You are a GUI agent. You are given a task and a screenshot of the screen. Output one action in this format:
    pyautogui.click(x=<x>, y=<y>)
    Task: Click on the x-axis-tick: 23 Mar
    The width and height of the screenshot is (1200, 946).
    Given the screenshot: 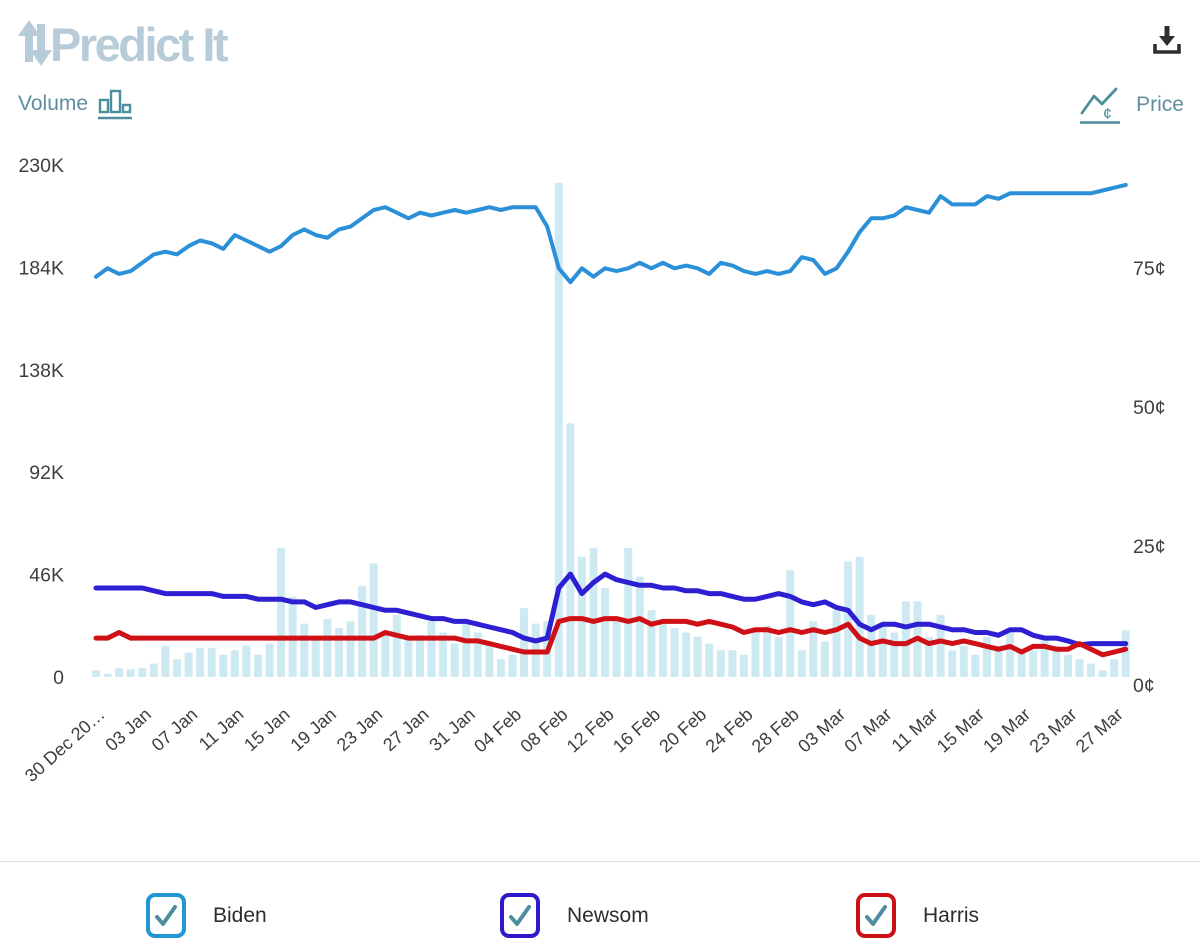 What is the action you would take?
    pyautogui.click(x=1053, y=730)
    